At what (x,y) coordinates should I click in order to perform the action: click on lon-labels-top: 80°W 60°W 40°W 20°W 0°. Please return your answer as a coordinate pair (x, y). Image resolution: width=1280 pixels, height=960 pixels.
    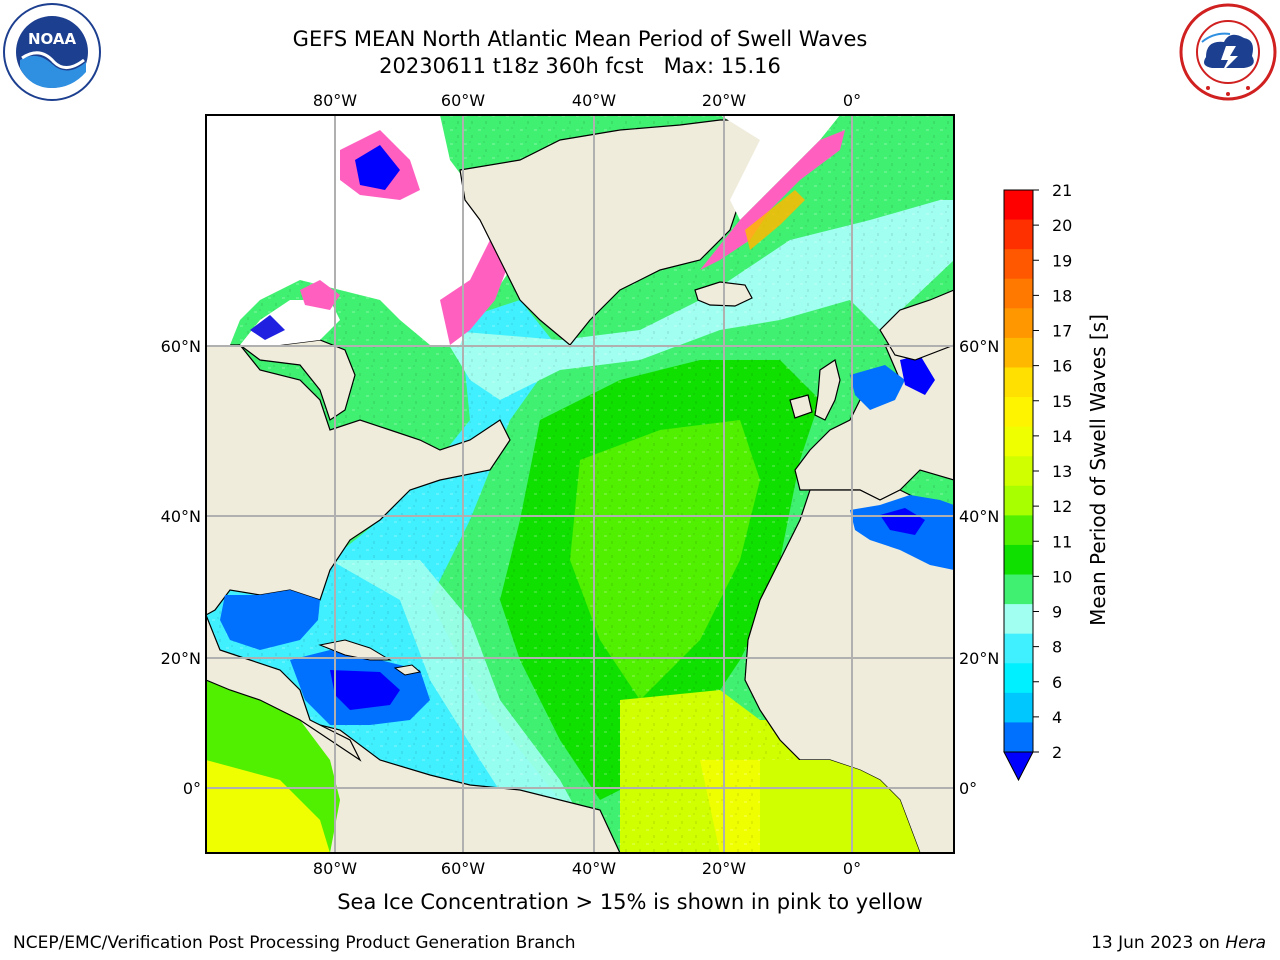
    Looking at the image, I should click on (587, 100).